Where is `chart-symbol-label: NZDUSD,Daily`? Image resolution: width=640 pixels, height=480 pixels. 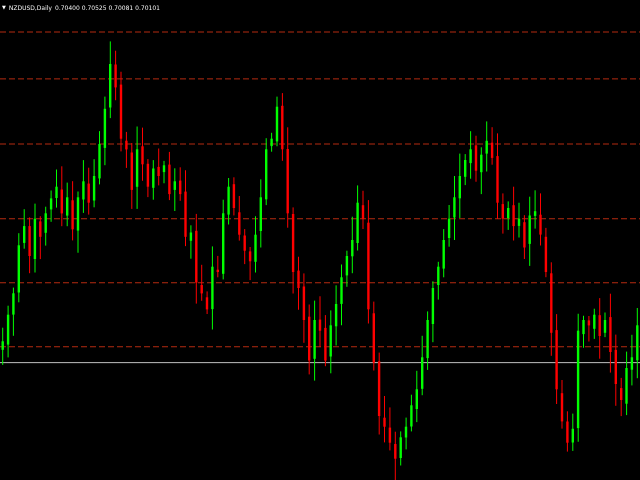
chart-symbol-label: NZDUSD,Daily is located at coordinates (30, 8).